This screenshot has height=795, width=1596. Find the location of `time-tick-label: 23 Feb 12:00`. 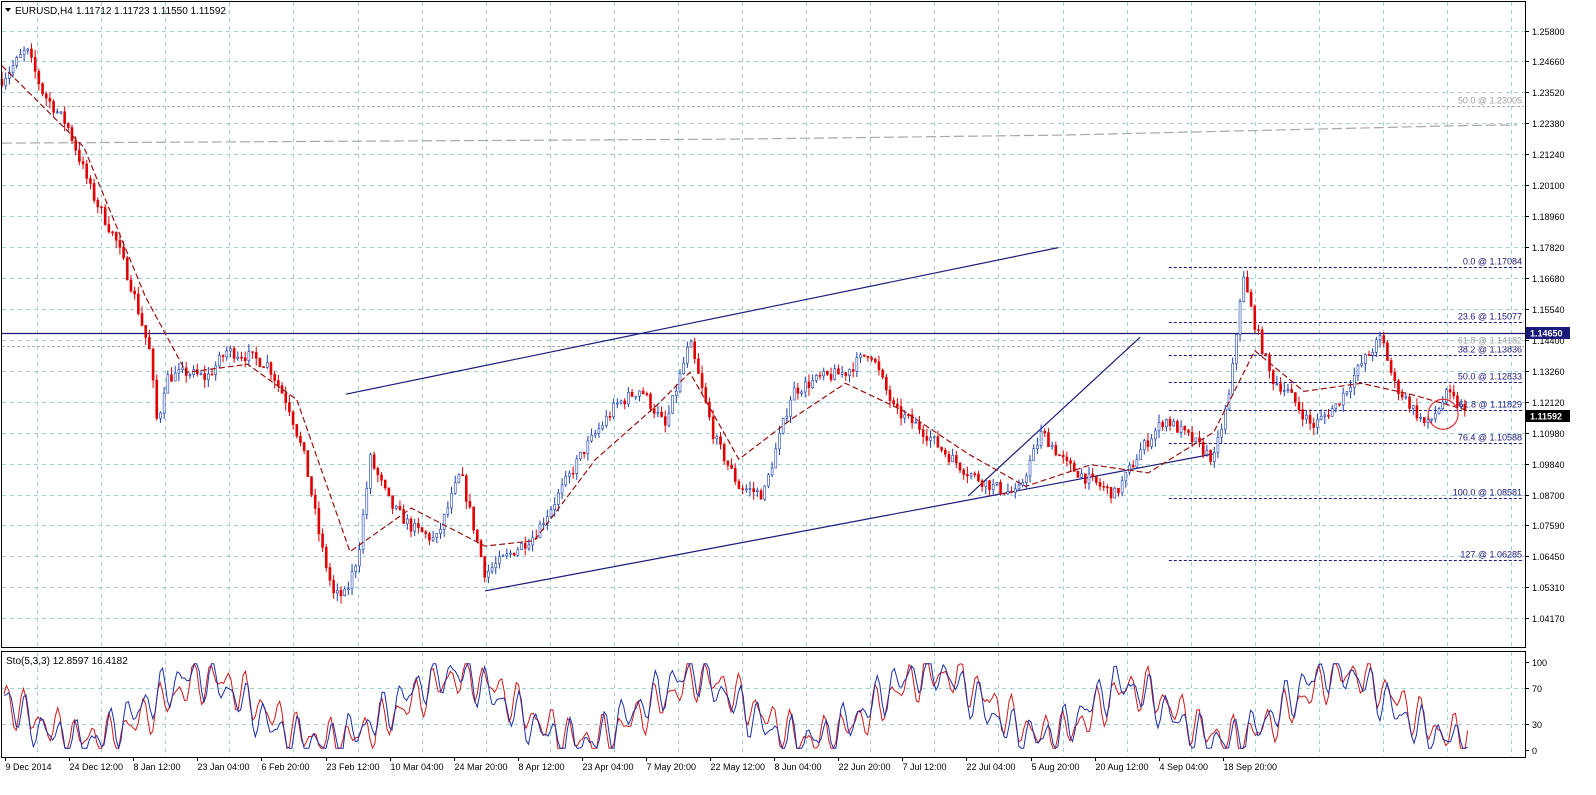

time-tick-label: 23 Feb 12:00 is located at coordinates (353, 767).